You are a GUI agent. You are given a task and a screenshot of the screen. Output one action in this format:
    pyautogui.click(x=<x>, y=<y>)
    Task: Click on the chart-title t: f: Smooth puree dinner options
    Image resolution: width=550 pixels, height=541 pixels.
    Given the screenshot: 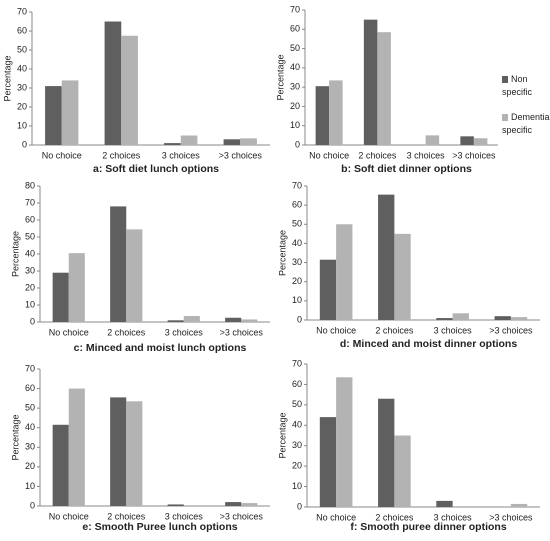 What is the action you would take?
    pyautogui.click(x=428, y=527)
    